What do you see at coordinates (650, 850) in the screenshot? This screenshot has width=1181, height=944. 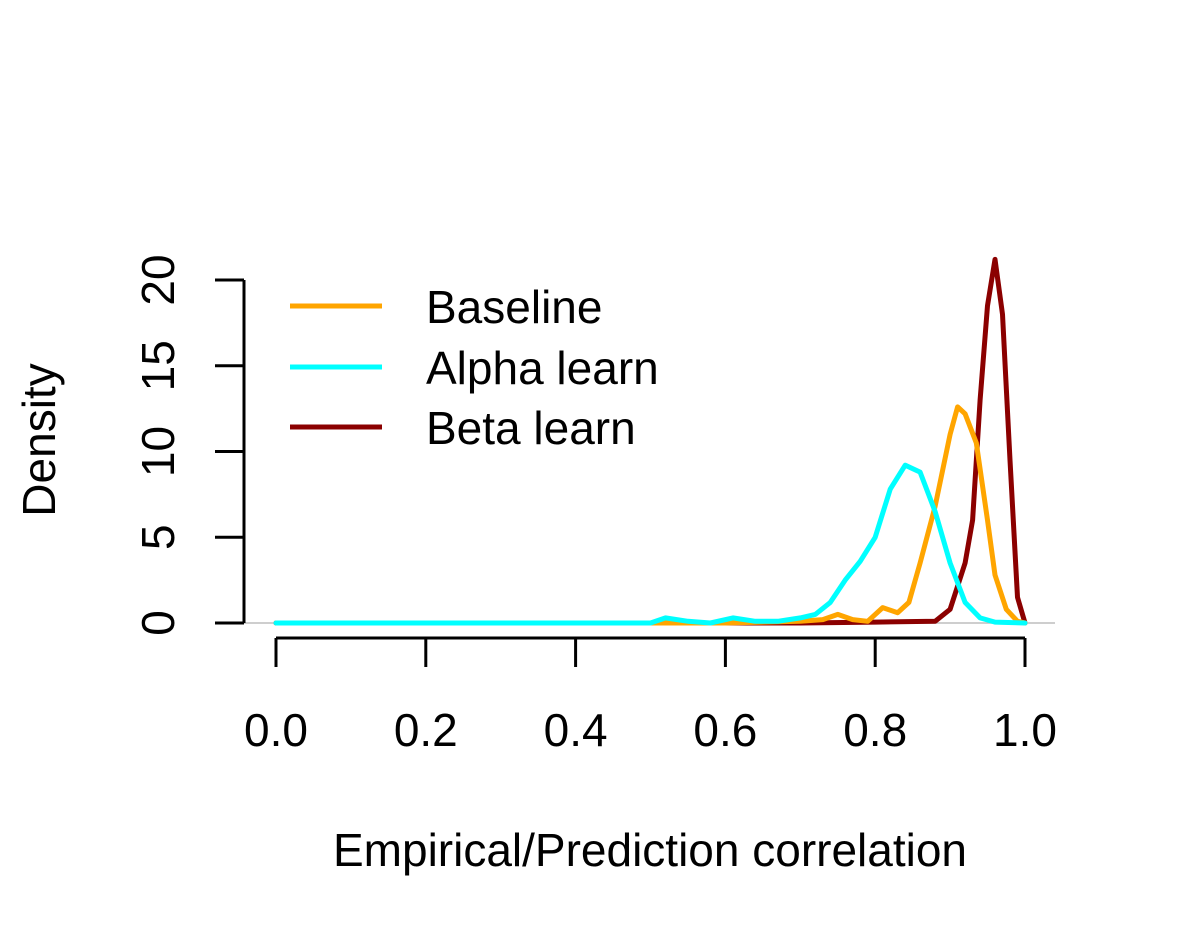 I see `x-axis-label: Empirical/Prediction correlation` at bounding box center [650, 850].